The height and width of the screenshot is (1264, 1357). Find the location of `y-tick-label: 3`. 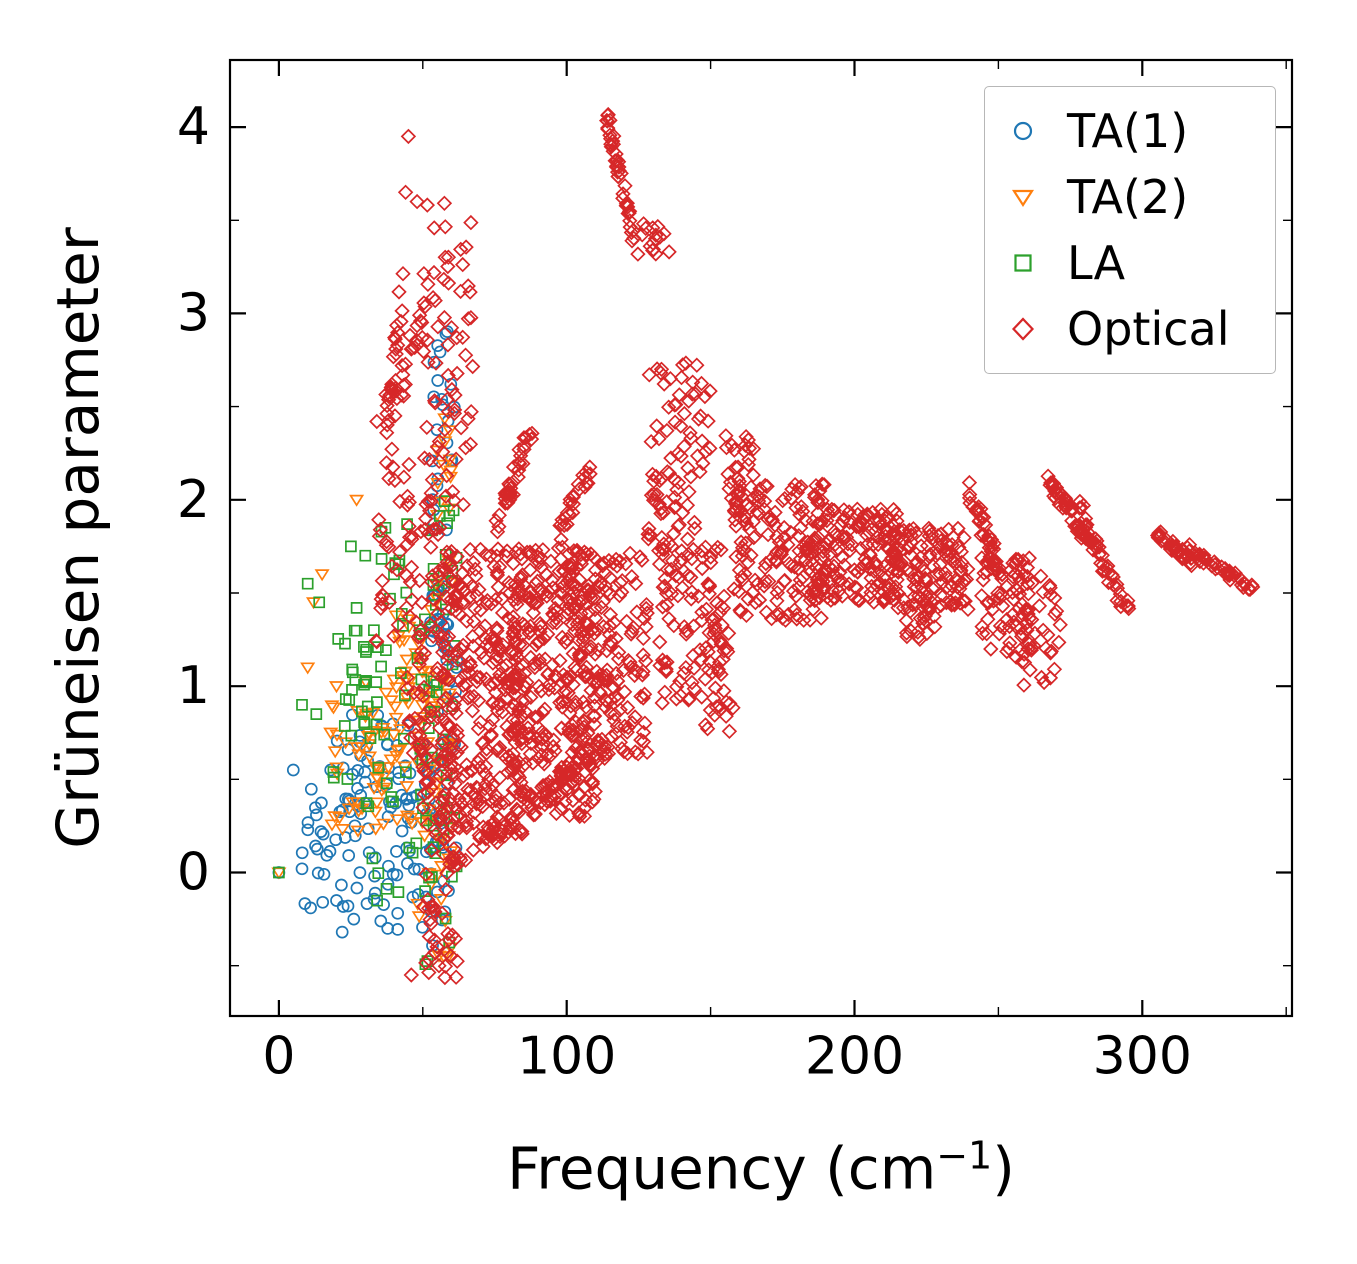

y-tick-label: 3 is located at coordinates (193, 313).